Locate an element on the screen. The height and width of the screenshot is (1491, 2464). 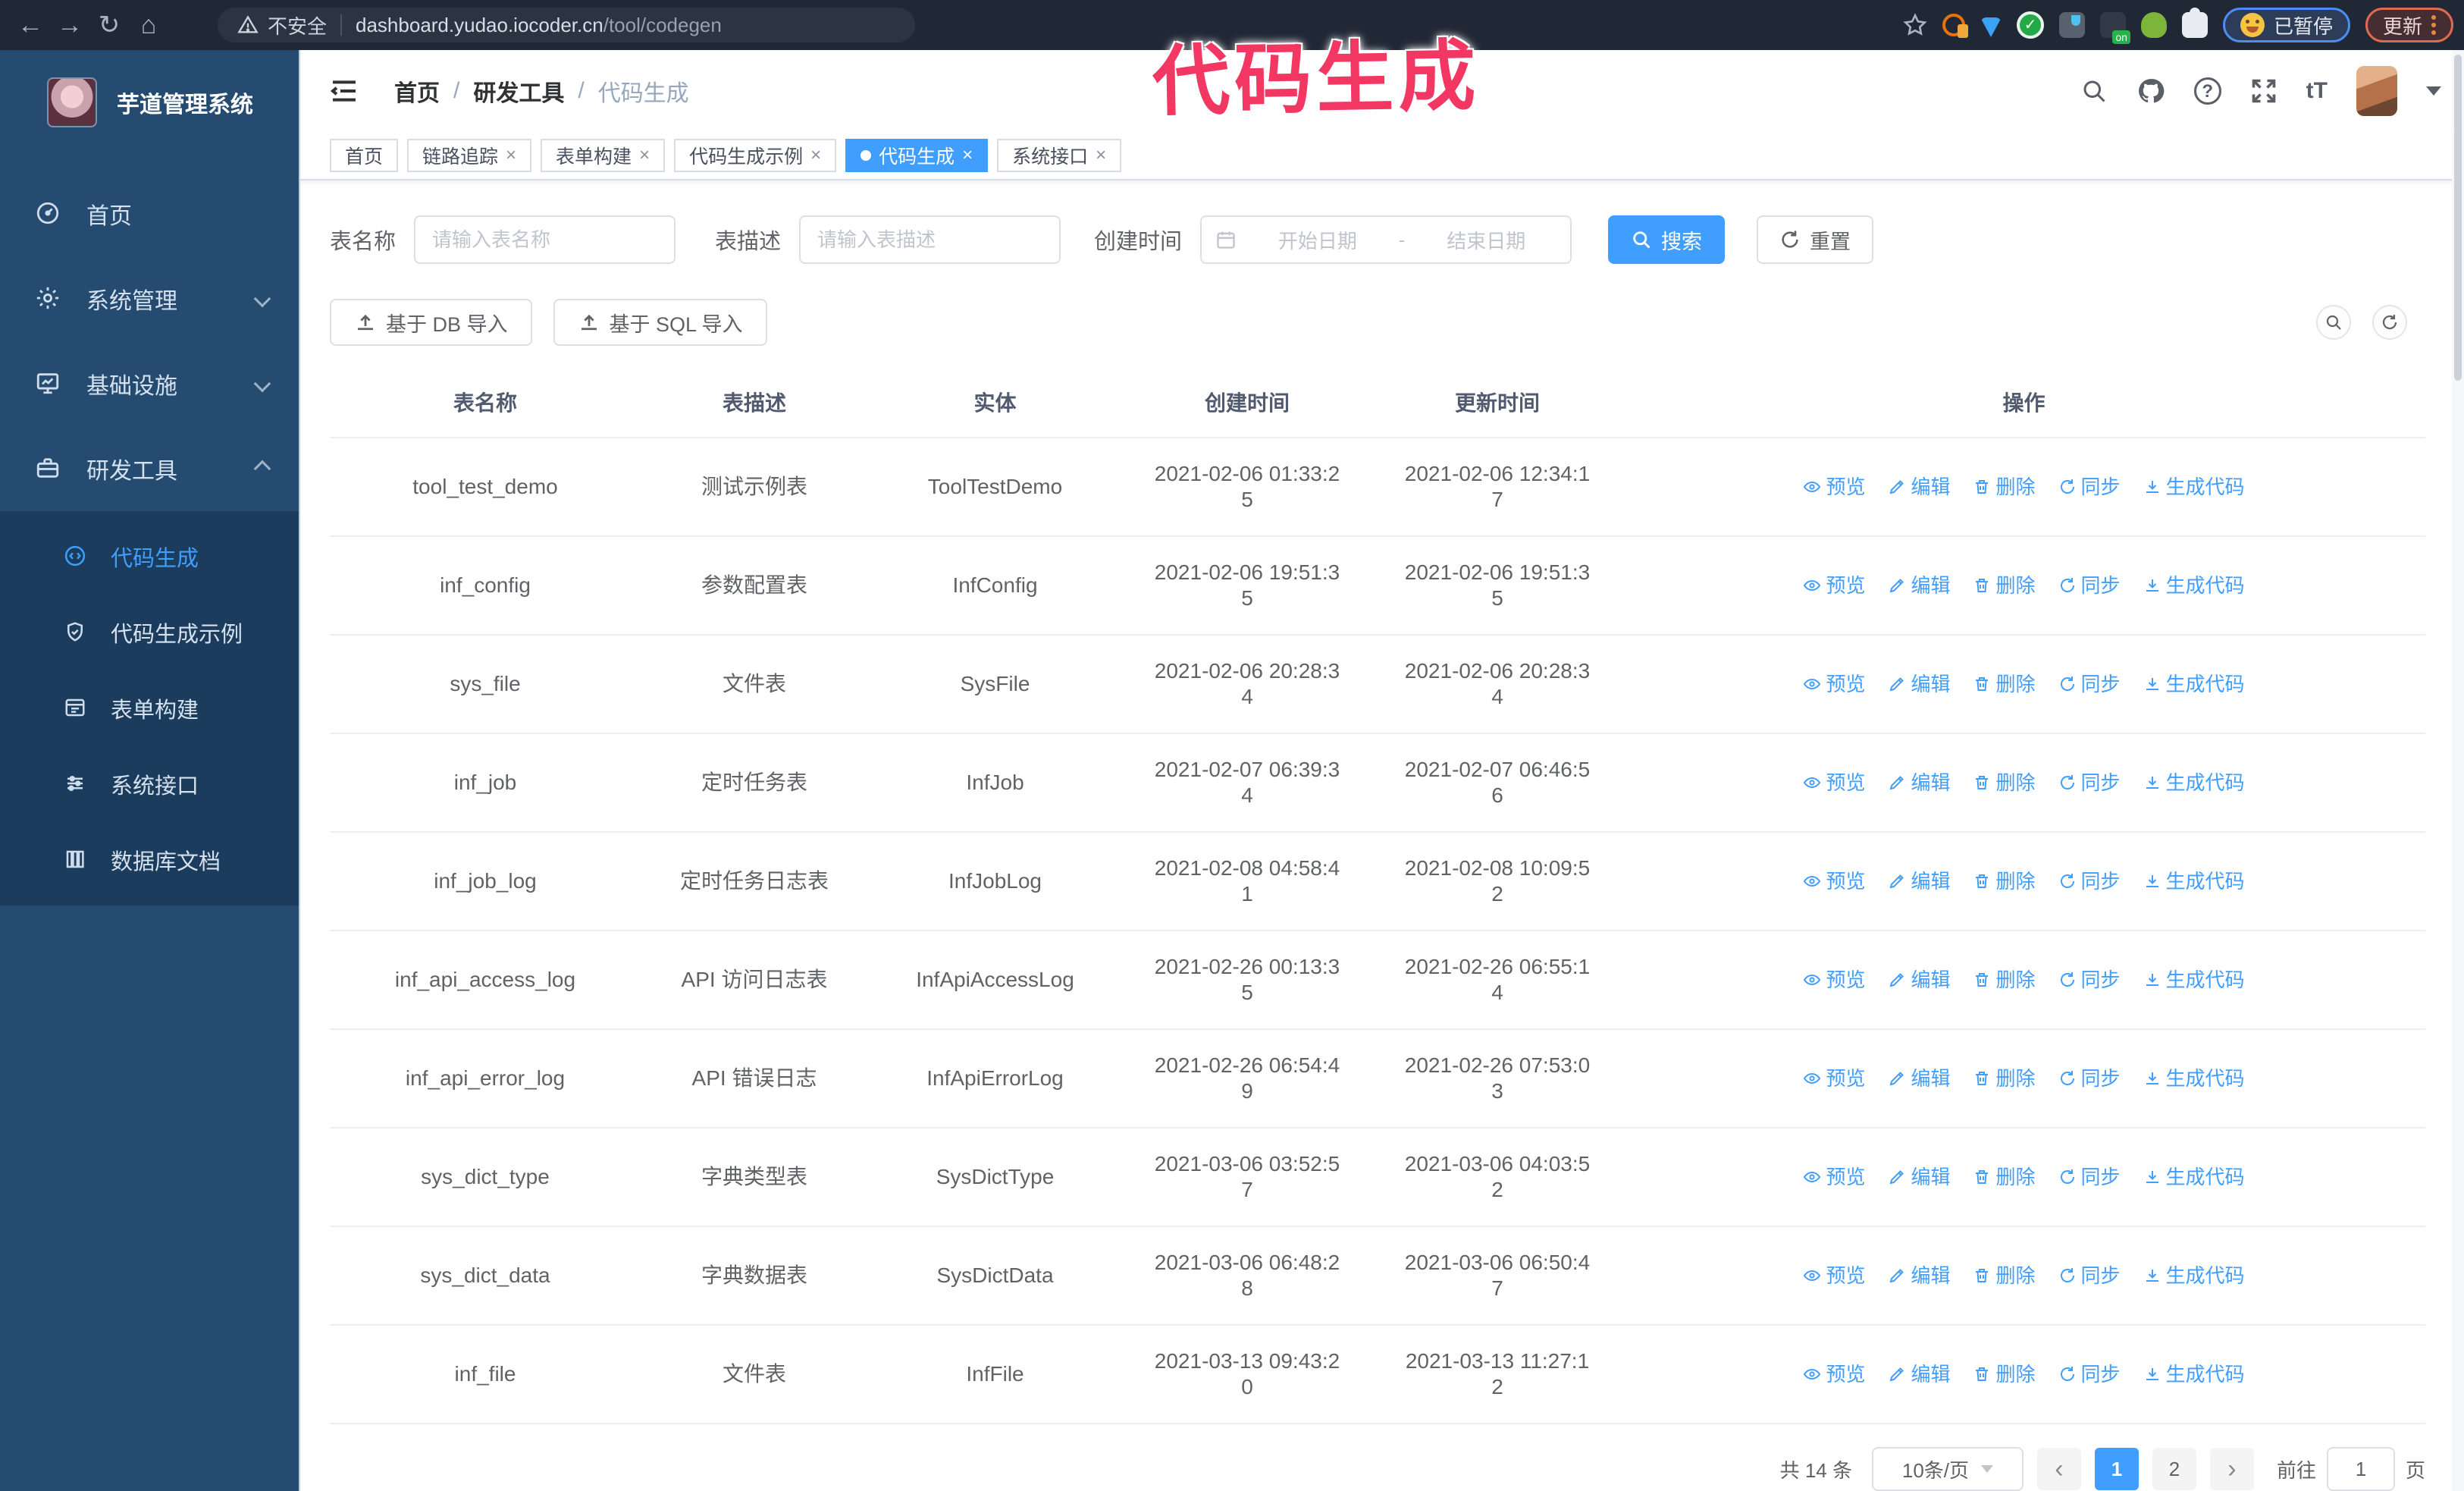
date-range-picker: 开始日期 - 结束日期 is located at coordinates (1386, 239).